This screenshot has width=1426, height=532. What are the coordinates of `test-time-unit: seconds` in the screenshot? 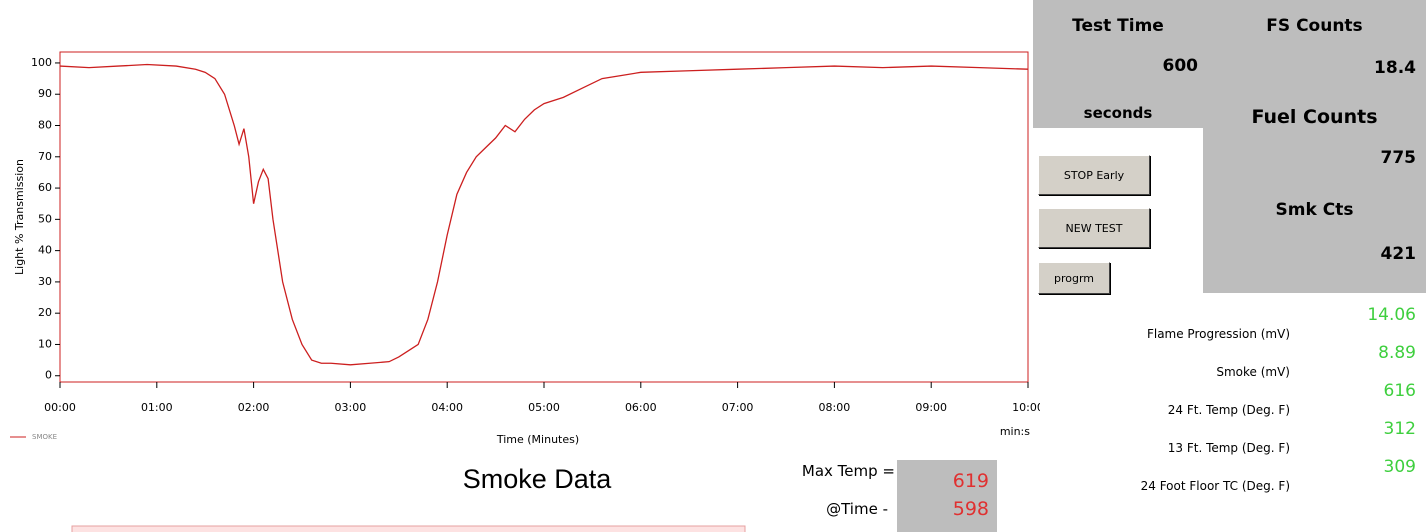 It's located at (1118, 113).